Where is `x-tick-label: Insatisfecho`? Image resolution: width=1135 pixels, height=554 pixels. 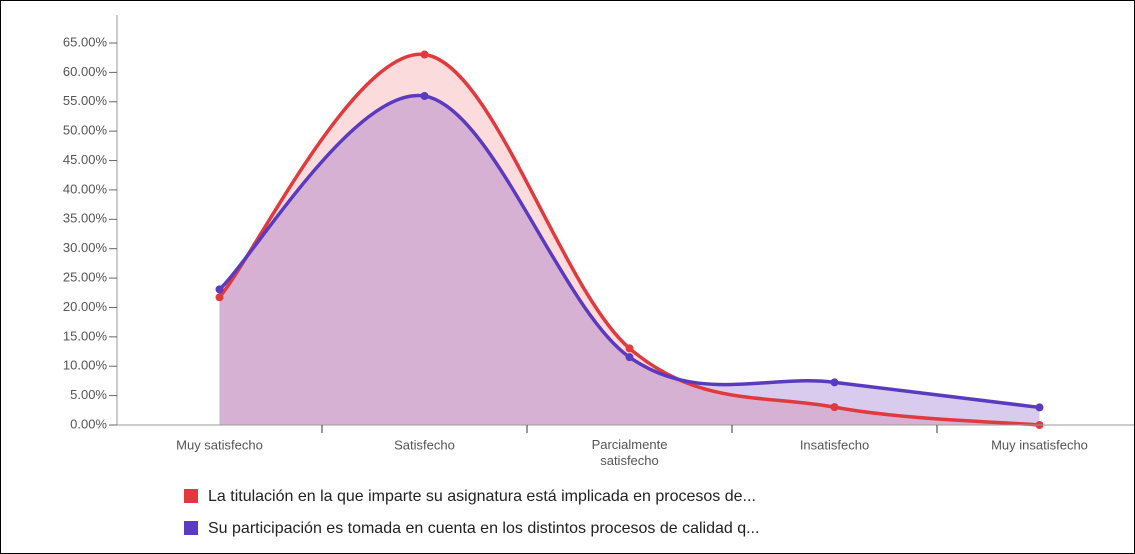
x-tick-label: Insatisfecho is located at coordinates (834, 444).